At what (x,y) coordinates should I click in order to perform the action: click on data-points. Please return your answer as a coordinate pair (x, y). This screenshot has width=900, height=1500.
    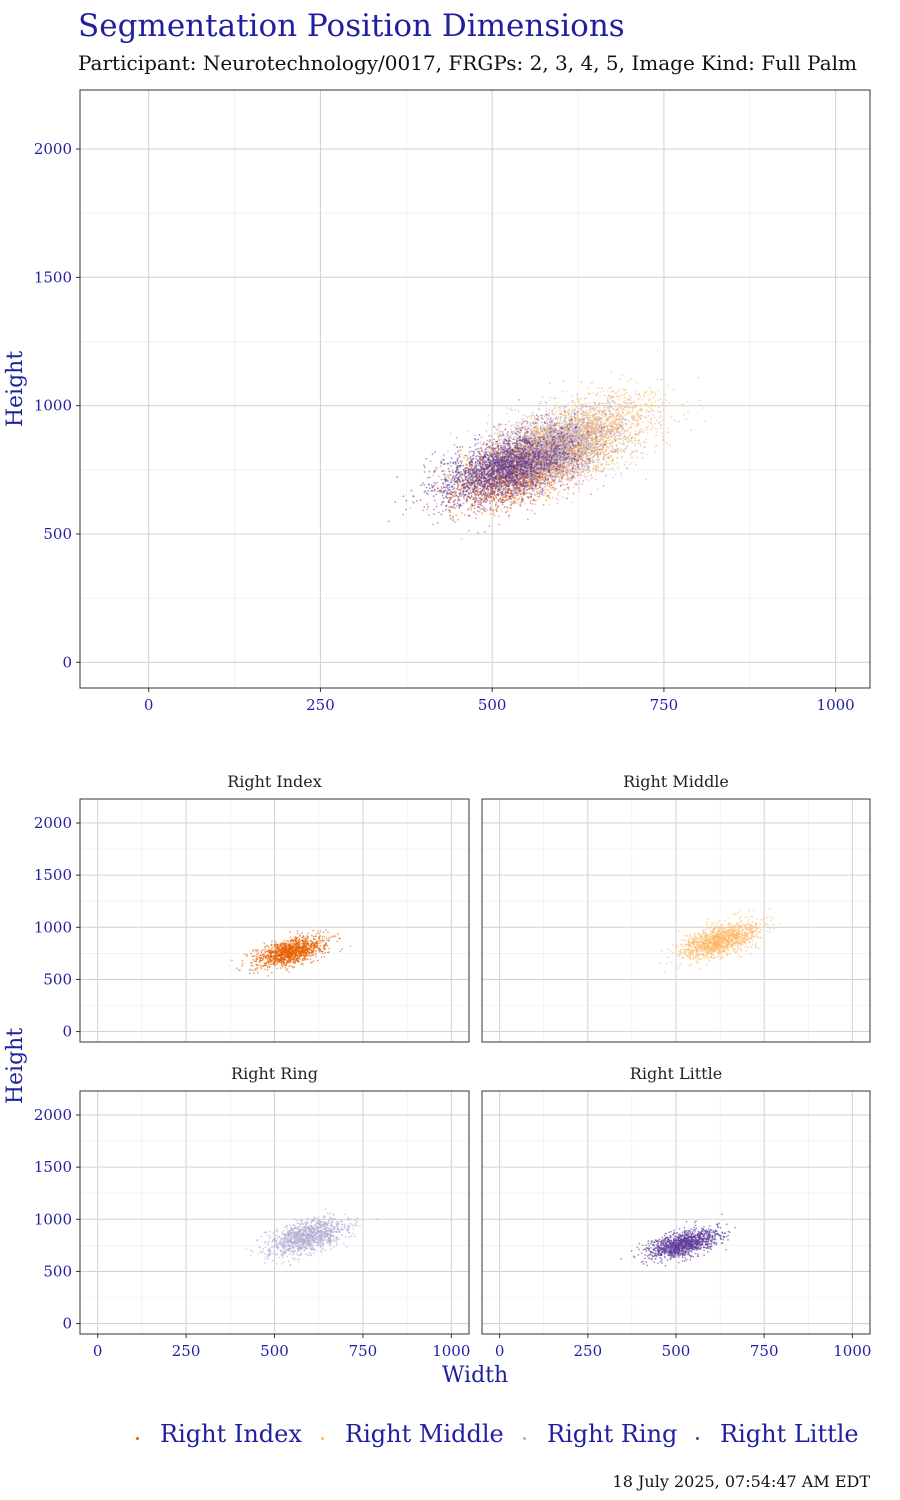
    Looking at the image, I should click on (547, 444).